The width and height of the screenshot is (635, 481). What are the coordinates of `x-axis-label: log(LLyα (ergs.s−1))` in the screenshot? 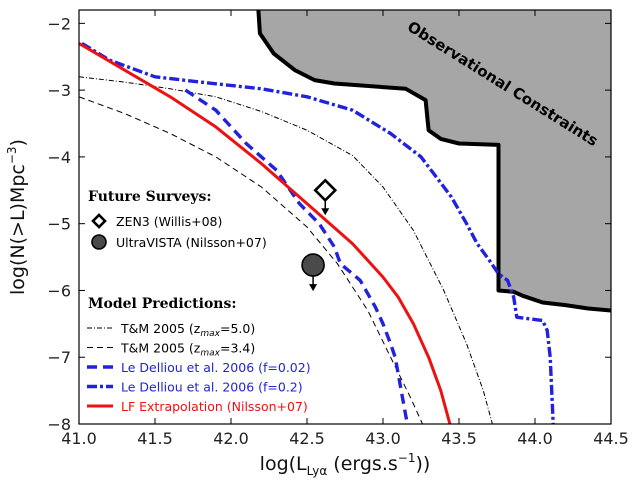 It's located at (345, 464).